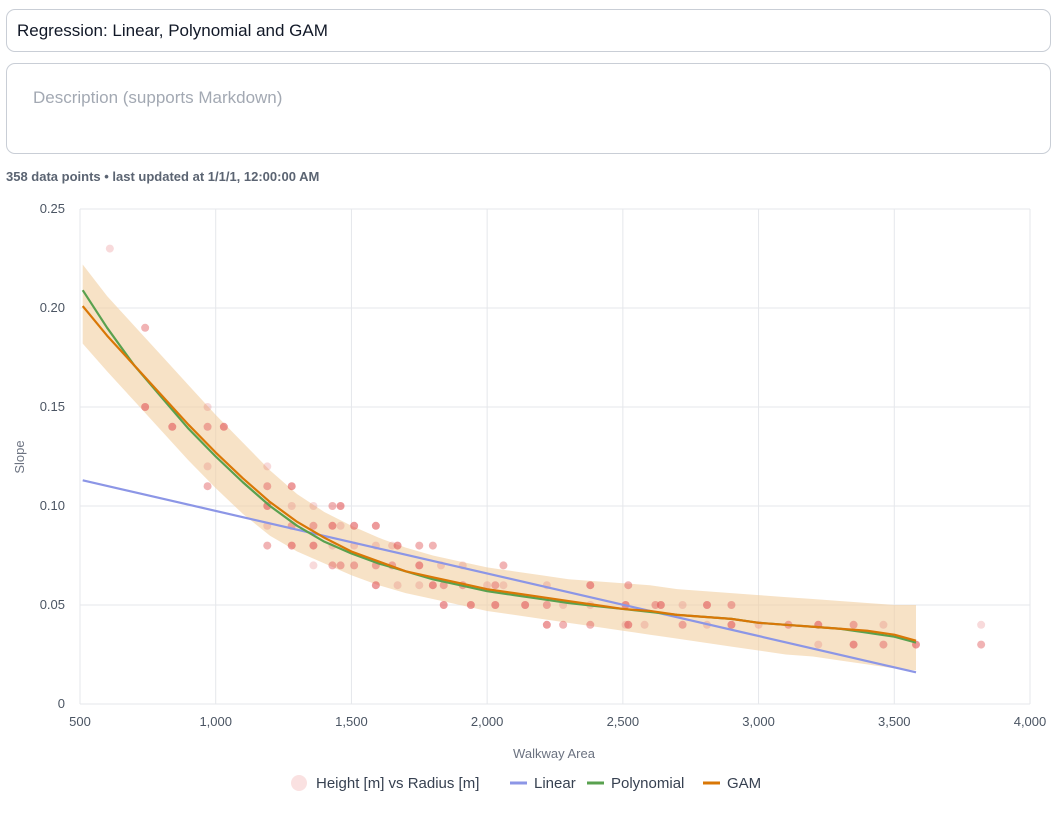 The image size is (1058, 813). Describe the element at coordinates (555, 783) in the screenshot. I see `legend-linear-label: Linear` at that location.